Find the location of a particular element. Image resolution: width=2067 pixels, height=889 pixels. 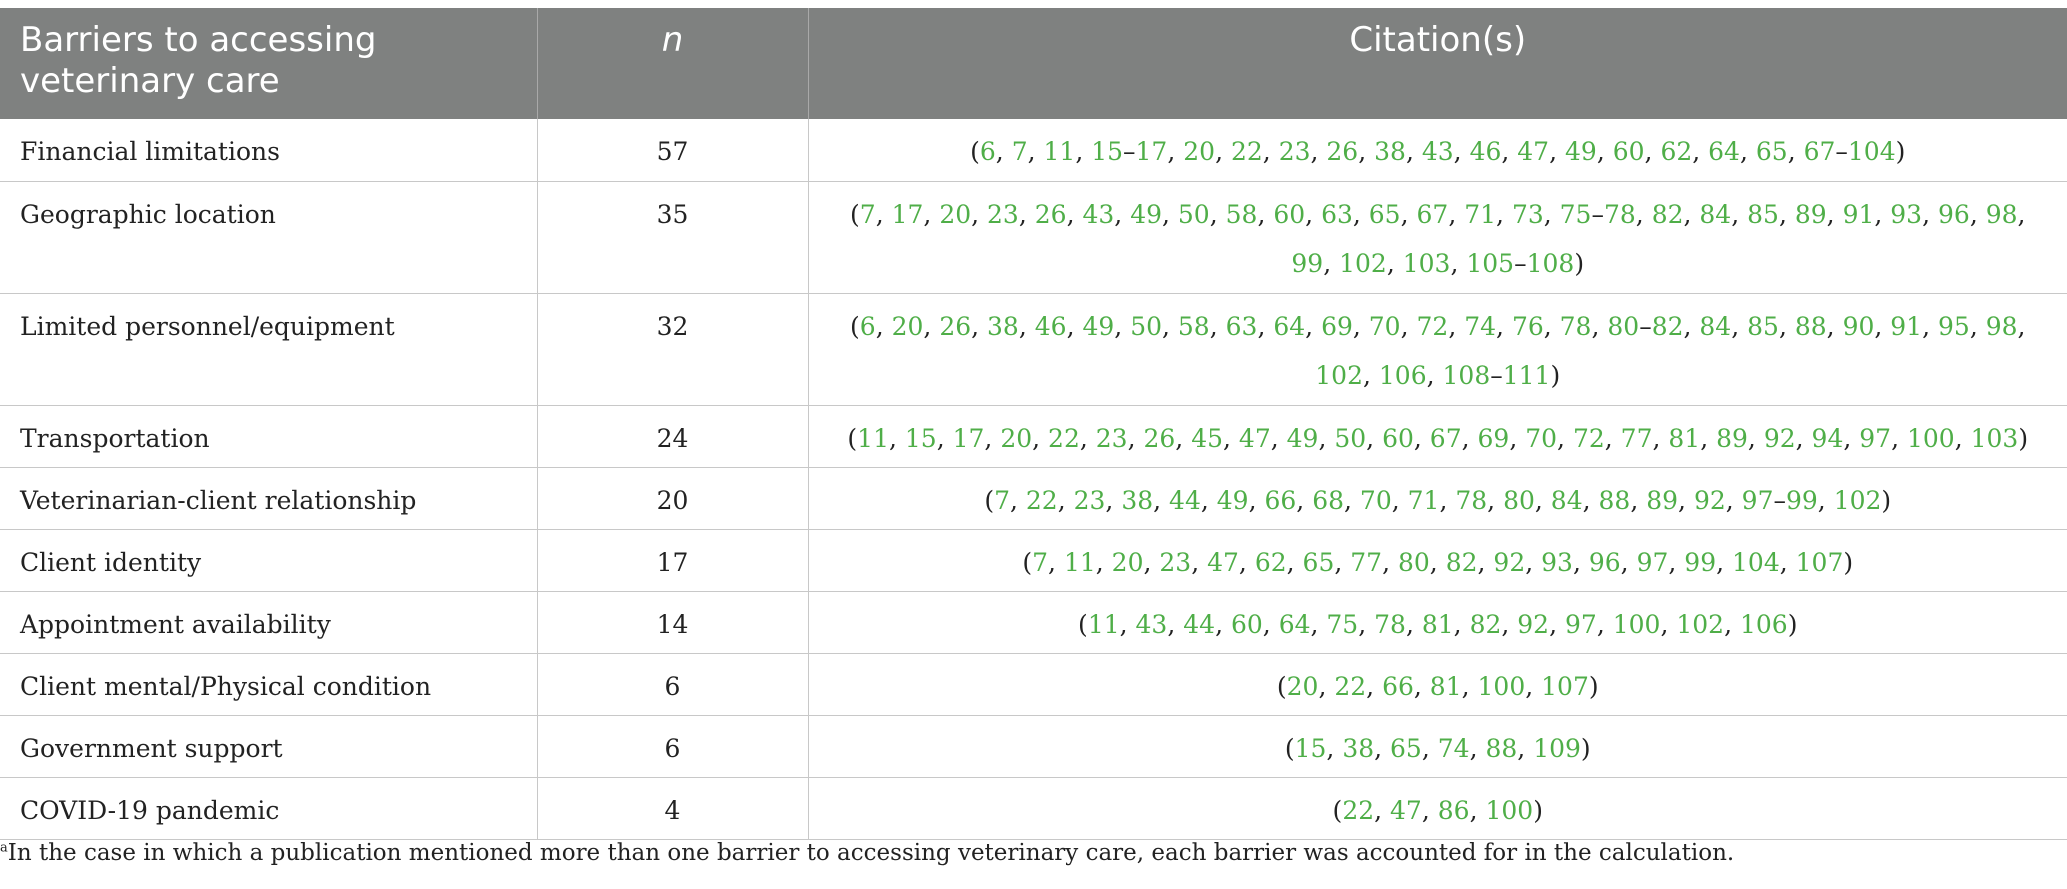

citation-link: 44 is located at coordinates (1199, 624).